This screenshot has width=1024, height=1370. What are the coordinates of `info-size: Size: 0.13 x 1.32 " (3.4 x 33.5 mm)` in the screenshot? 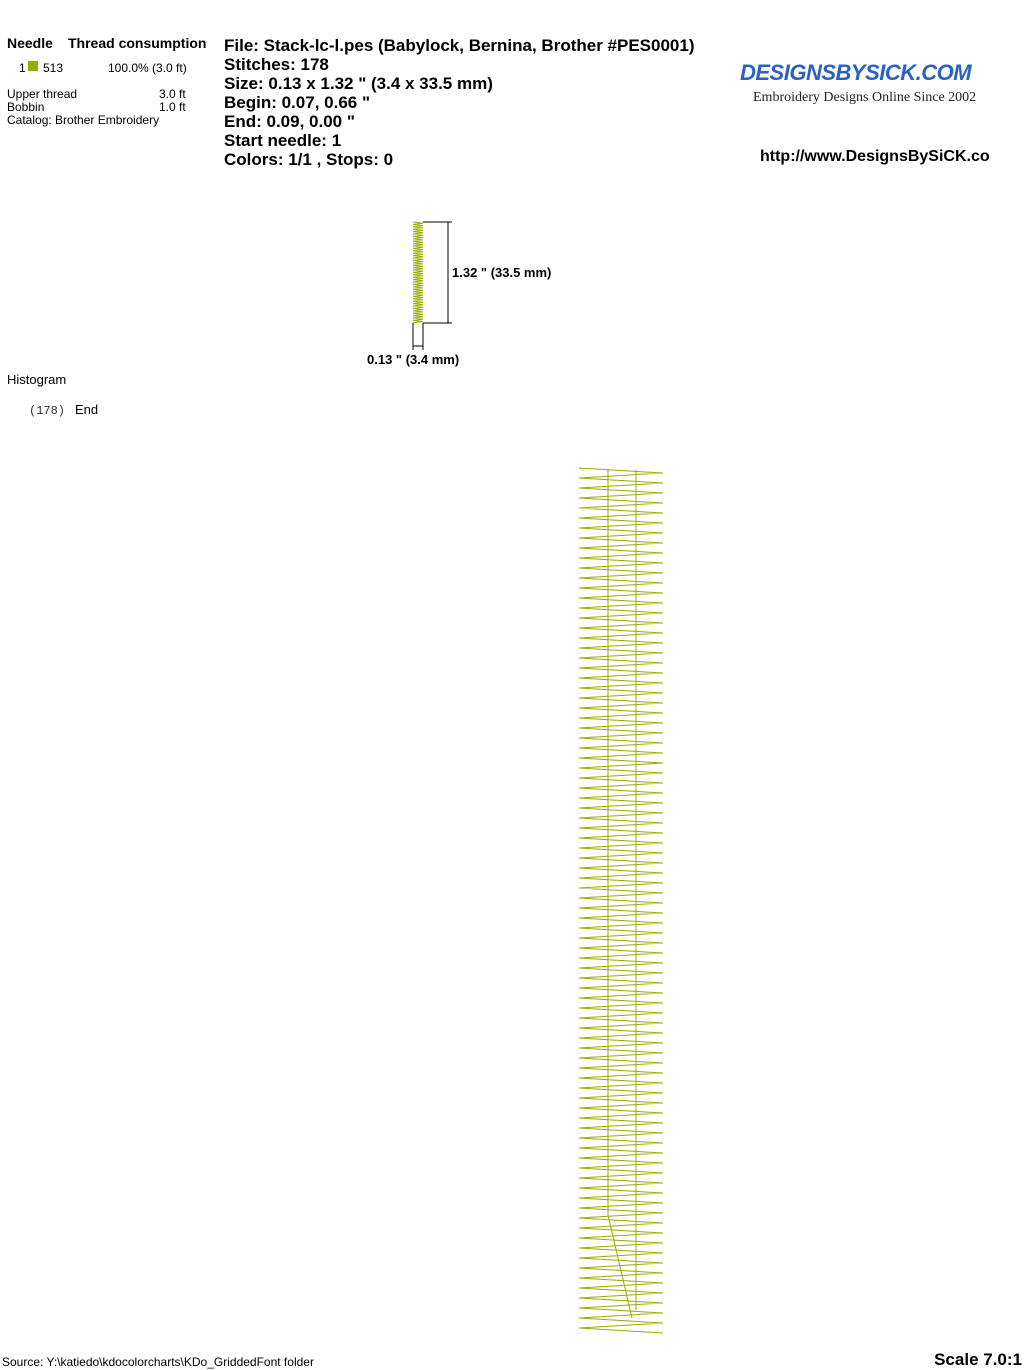 It's located at (358, 83).